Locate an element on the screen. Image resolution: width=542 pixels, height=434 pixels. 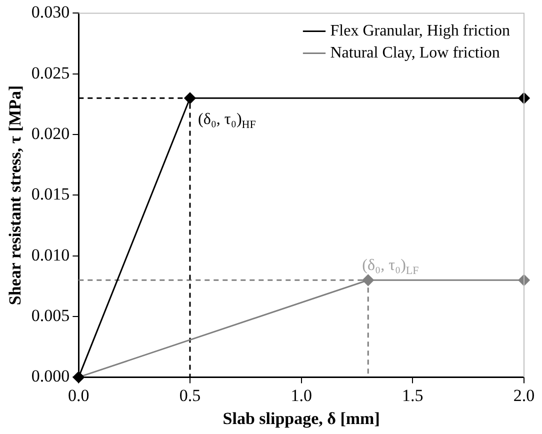
x-tick-label: 1.0 is located at coordinates (301, 395).